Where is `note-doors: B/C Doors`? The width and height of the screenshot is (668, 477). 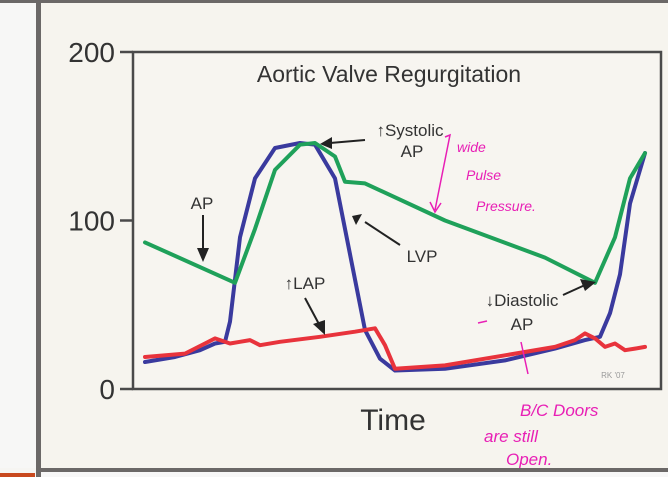
note-doors: B/C Doors is located at coordinates (559, 410).